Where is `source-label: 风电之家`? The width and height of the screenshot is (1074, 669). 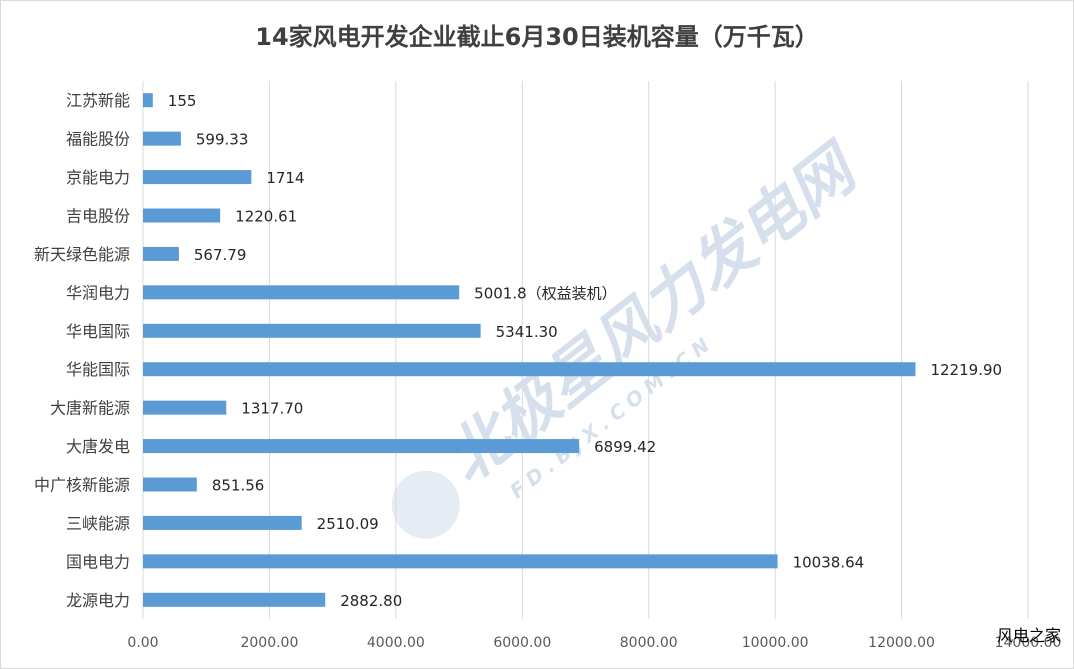 source-label: 风电之家 is located at coordinates (1028, 635).